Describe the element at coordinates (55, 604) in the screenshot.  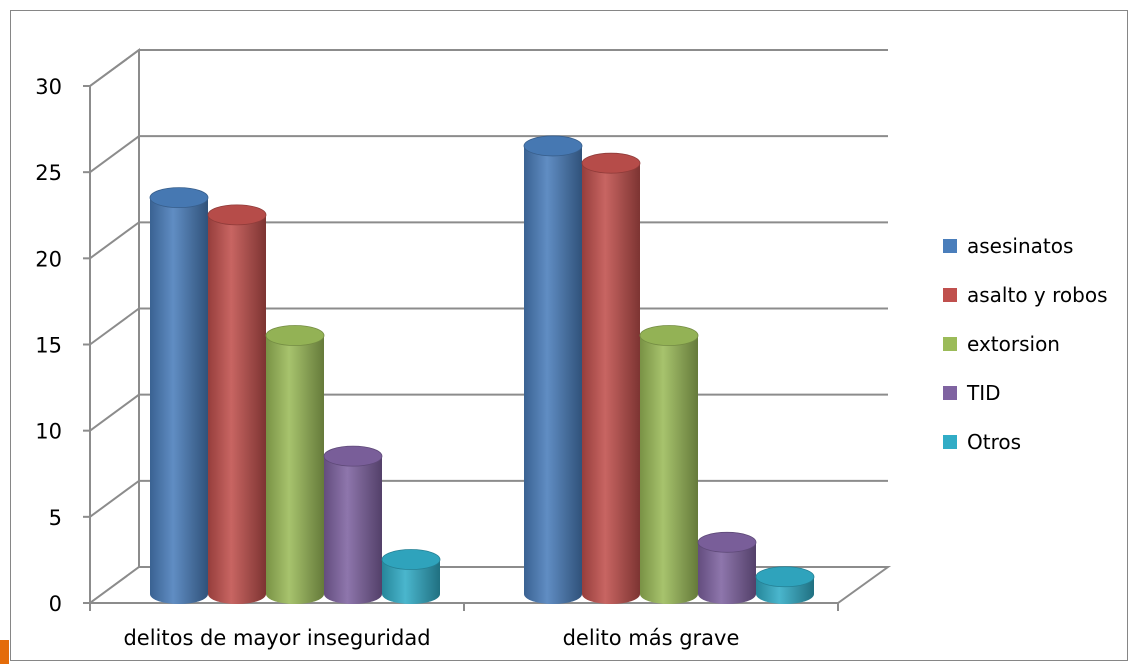
I see `y-tick-label: 0` at that location.